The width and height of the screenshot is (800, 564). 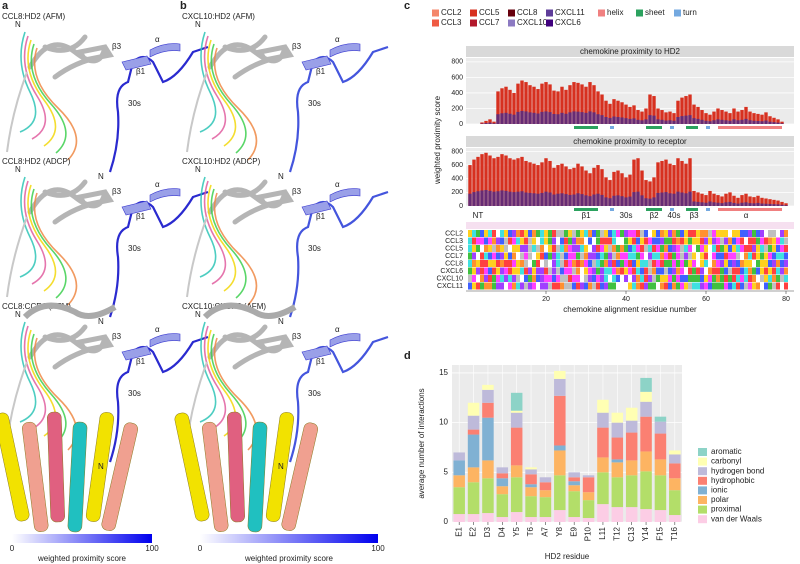 What do you see at coordinates (532, 22) in the screenshot?
I see `legend-label: CXCL10` at bounding box center [532, 22].